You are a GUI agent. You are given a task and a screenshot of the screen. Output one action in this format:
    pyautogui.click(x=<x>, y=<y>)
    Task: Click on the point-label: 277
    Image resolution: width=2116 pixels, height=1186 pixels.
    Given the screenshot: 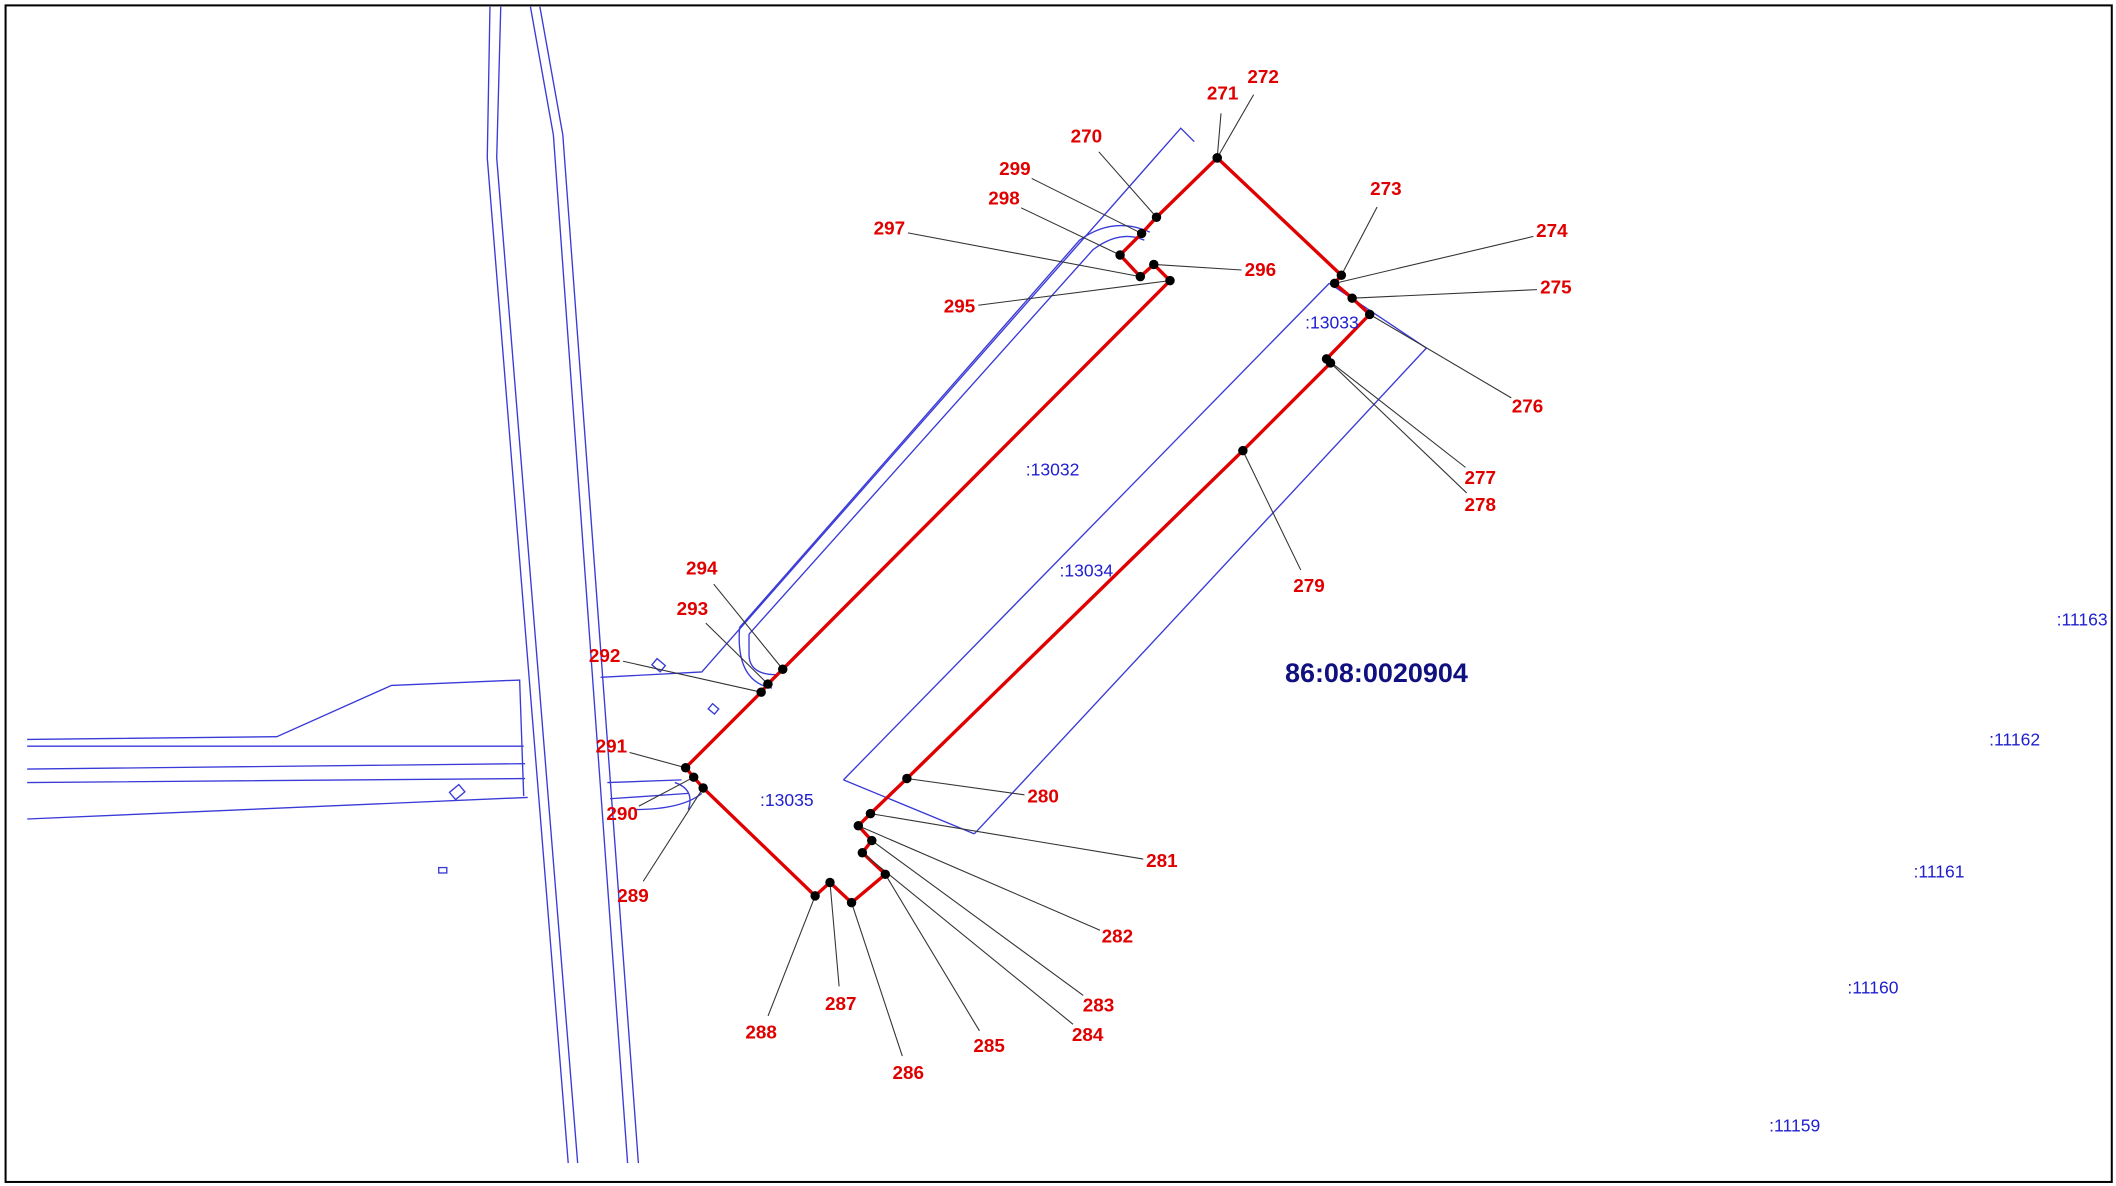 What is the action you would take?
    pyautogui.click(x=1481, y=478)
    